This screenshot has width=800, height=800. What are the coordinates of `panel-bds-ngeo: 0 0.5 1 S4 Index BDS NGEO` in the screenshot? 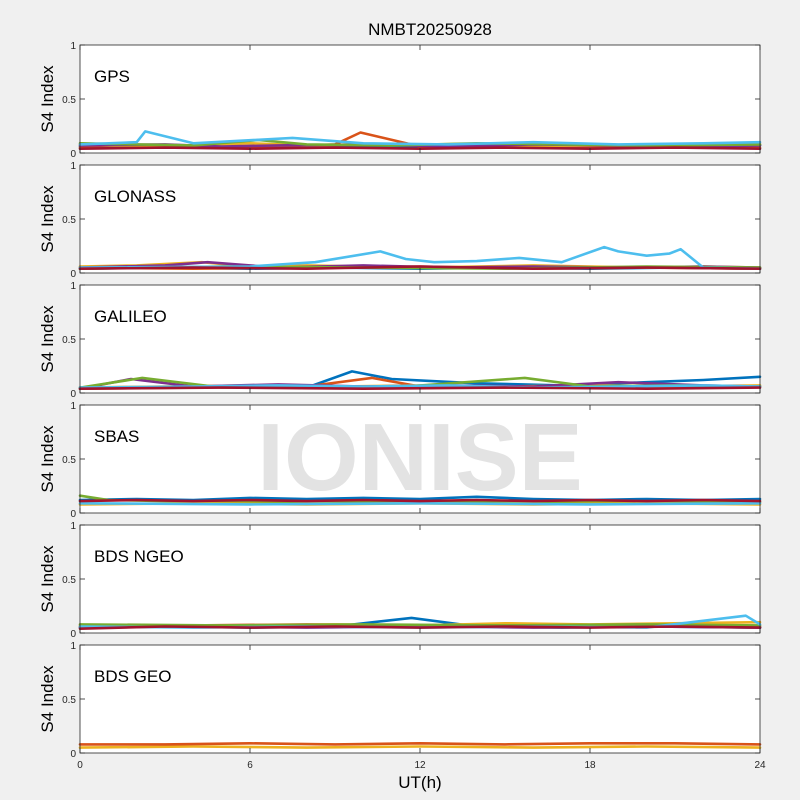 It's located at (400, 580).